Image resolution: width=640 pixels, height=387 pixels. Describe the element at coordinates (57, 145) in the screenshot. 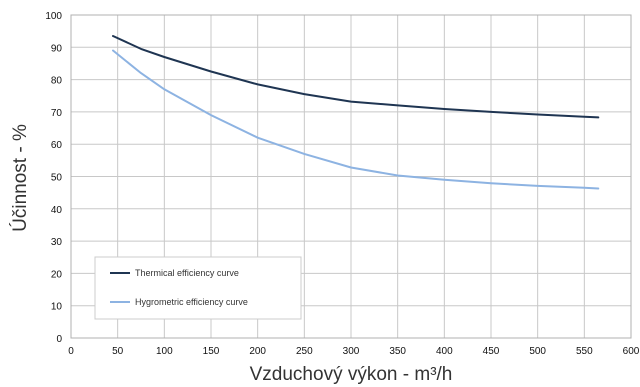

I see `y-tick-label: 60` at that location.